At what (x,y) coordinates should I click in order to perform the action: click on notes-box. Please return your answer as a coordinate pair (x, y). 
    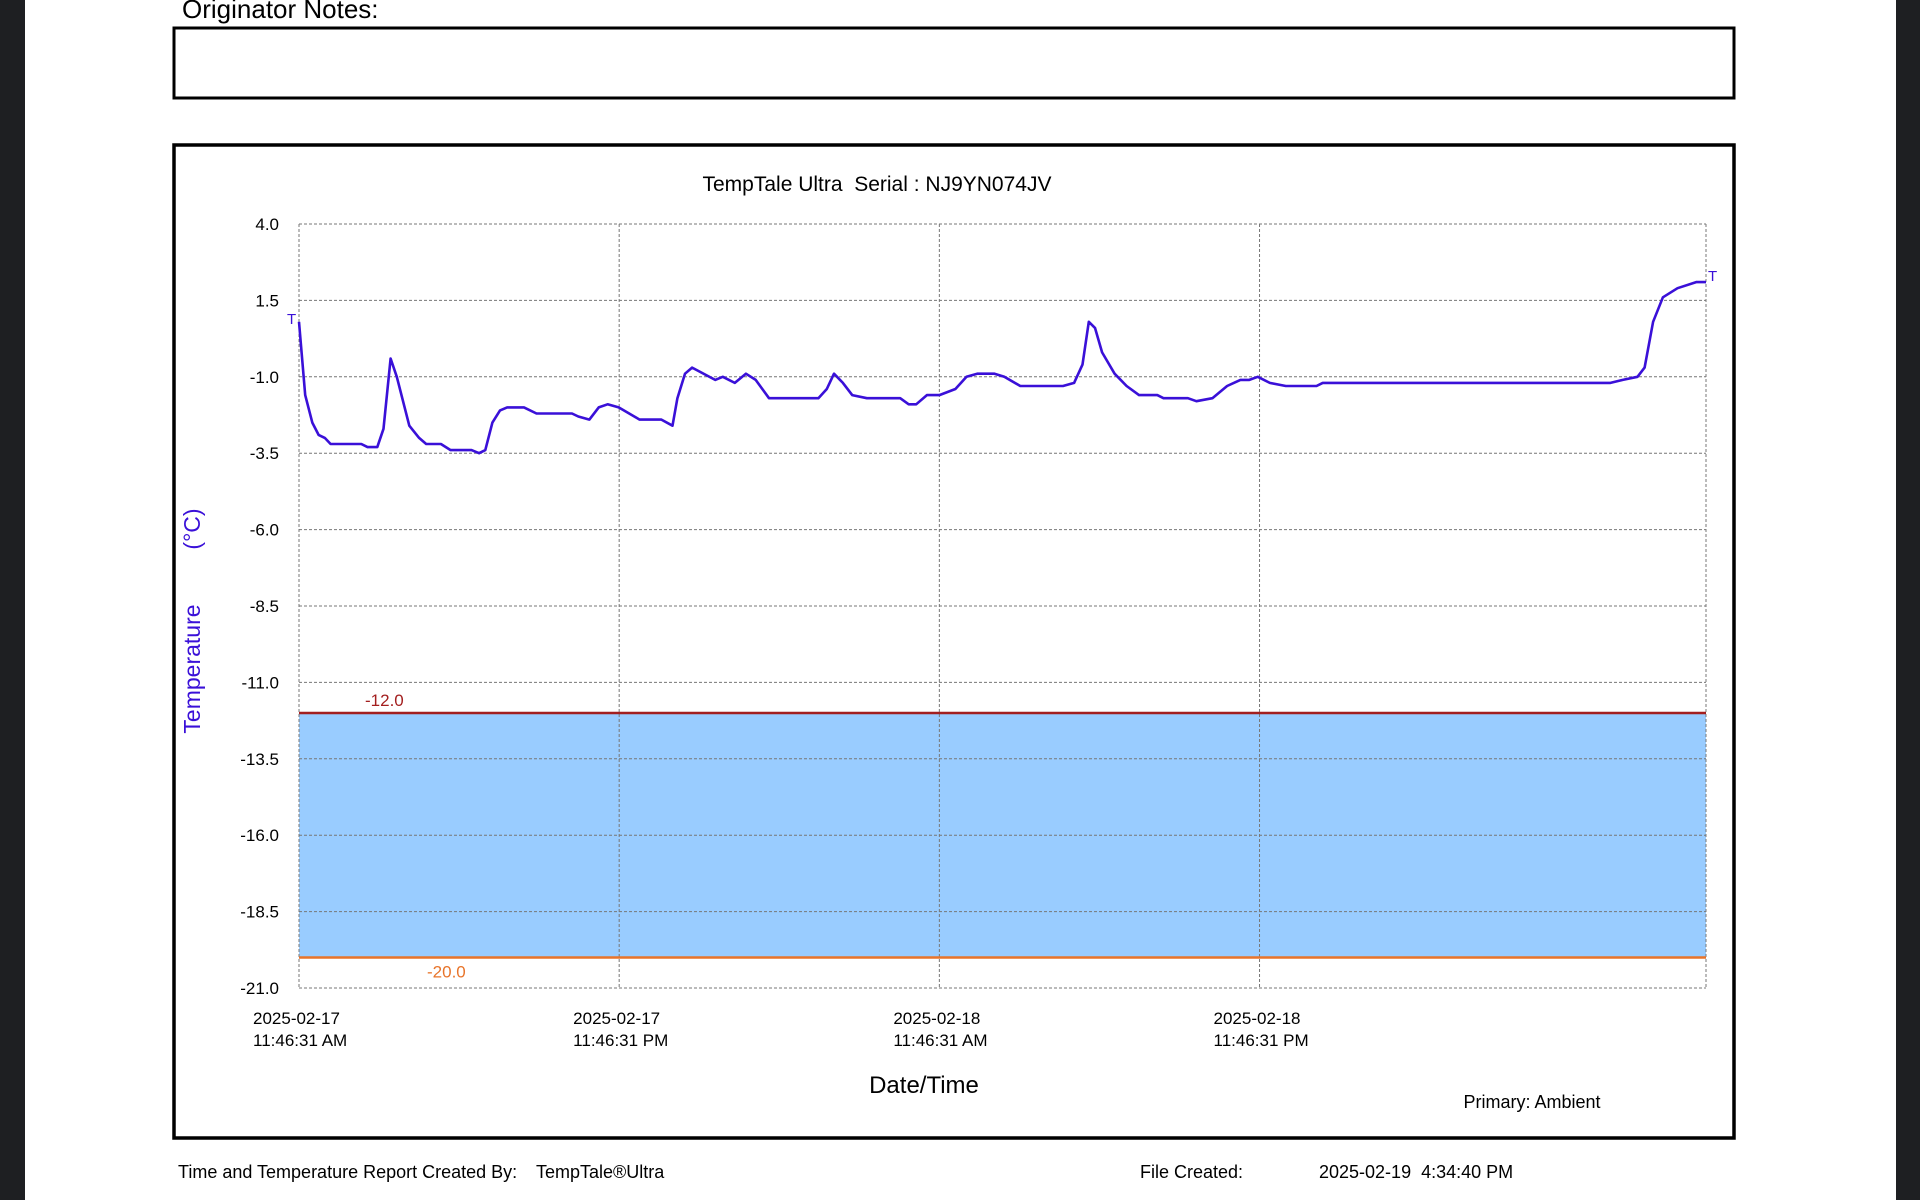
    Looking at the image, I should click on (954, 63).